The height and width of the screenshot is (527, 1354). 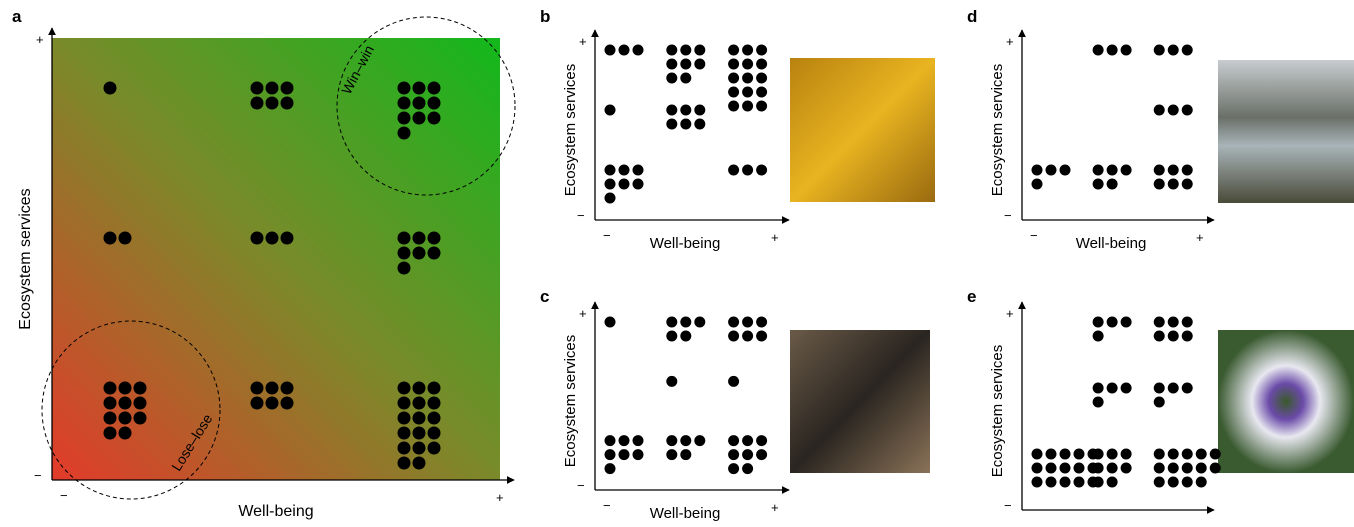 I want to click on win-win-circle, so click(x=426, y=106).